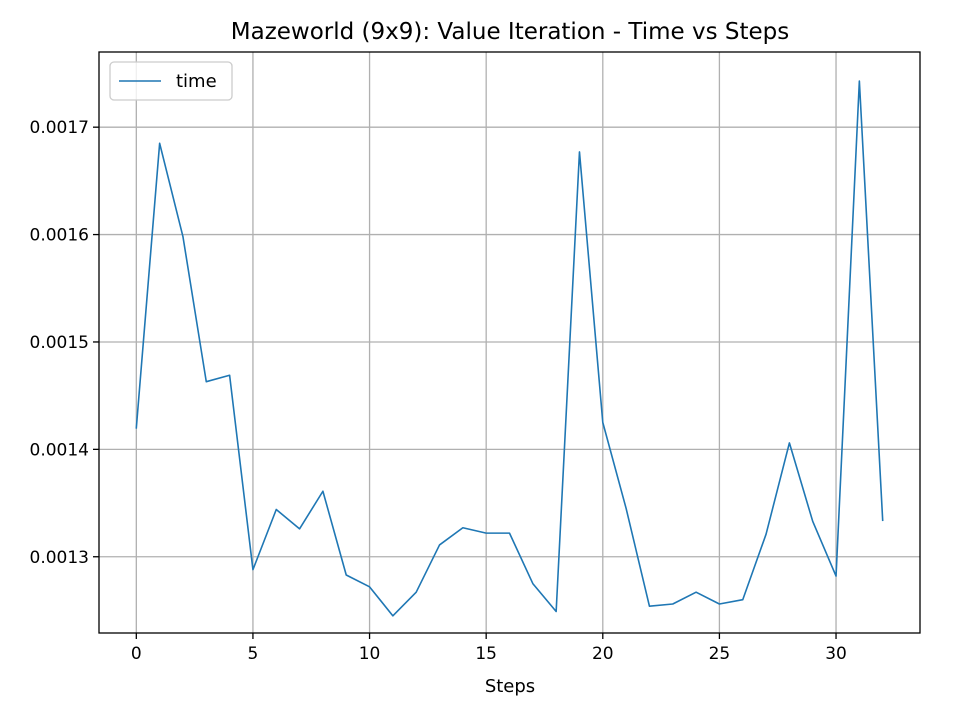 Image resolution: width=960 pixels, height=720 pixels. What do you see at coordinates (136, 654) in the screenshot?
I see `x-tick-label: 0` at bounding box center [136, 654].